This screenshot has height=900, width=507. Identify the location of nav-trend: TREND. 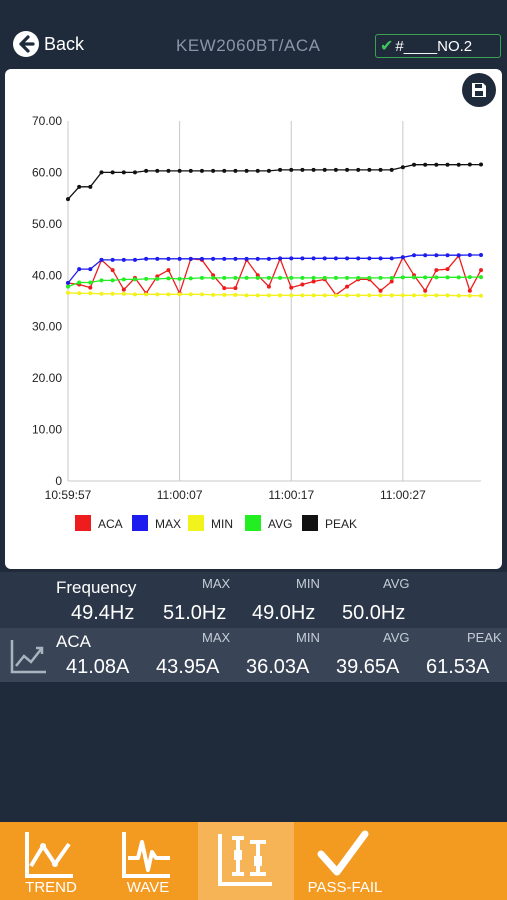
(51, 861).